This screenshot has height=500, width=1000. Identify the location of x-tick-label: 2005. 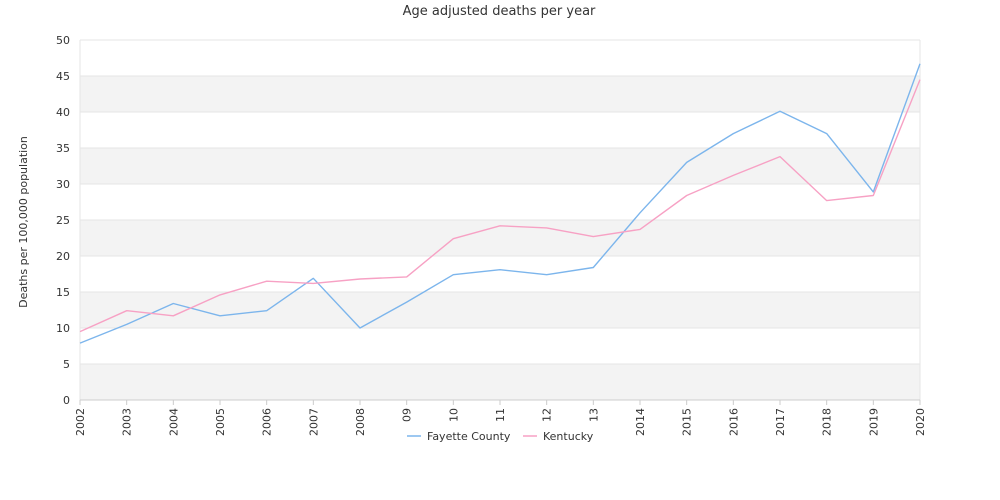
(220, 422).